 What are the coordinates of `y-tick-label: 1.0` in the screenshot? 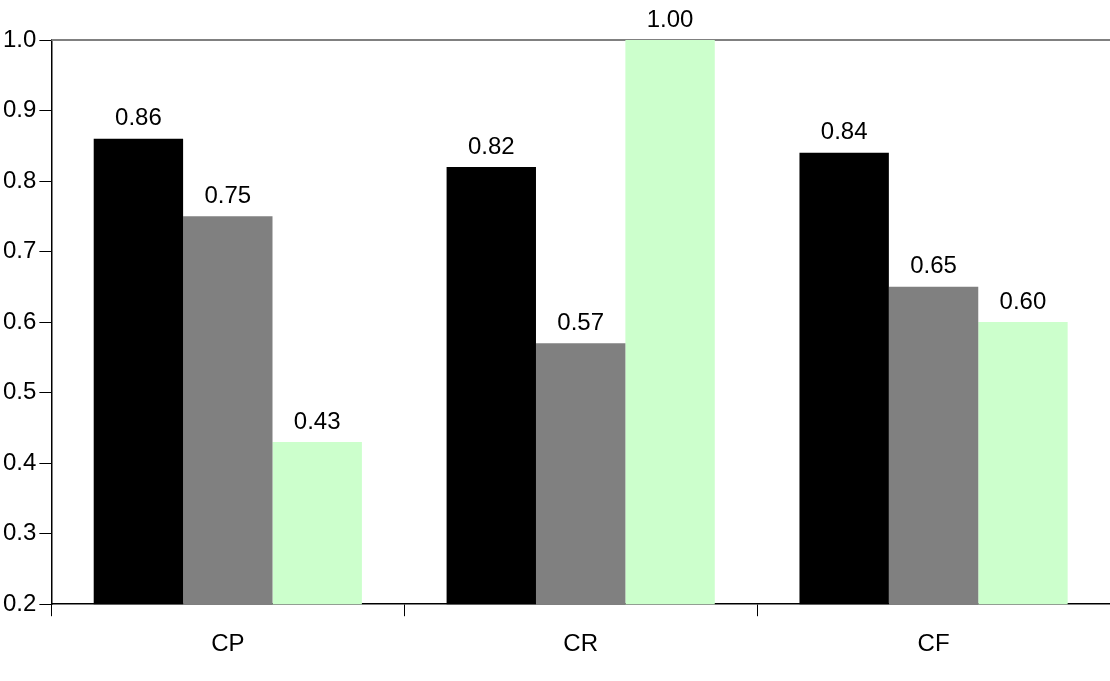 It's located at (19, 38).